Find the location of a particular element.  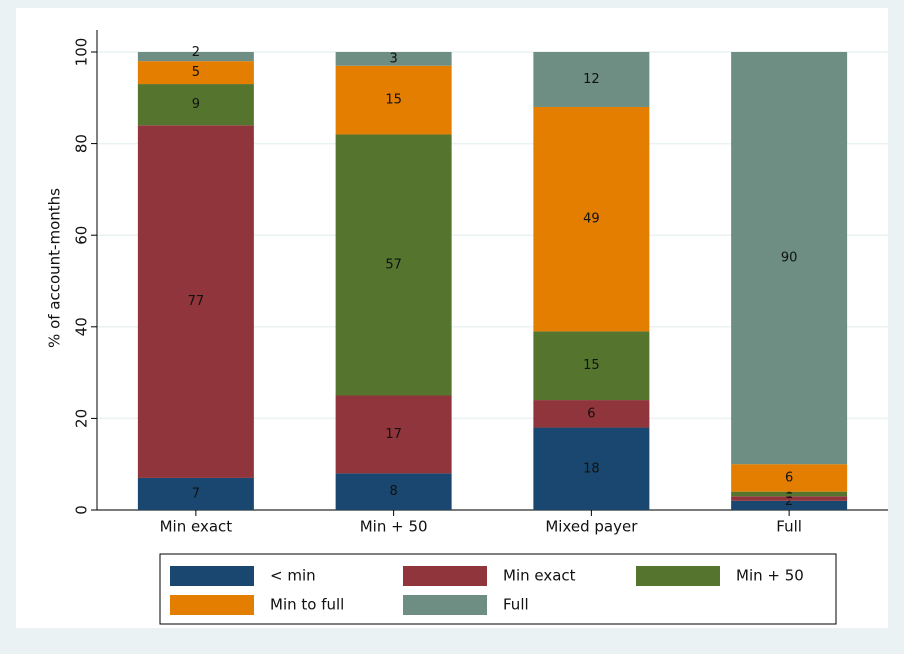

data-label: 8 is located at coordinates (393, 491).